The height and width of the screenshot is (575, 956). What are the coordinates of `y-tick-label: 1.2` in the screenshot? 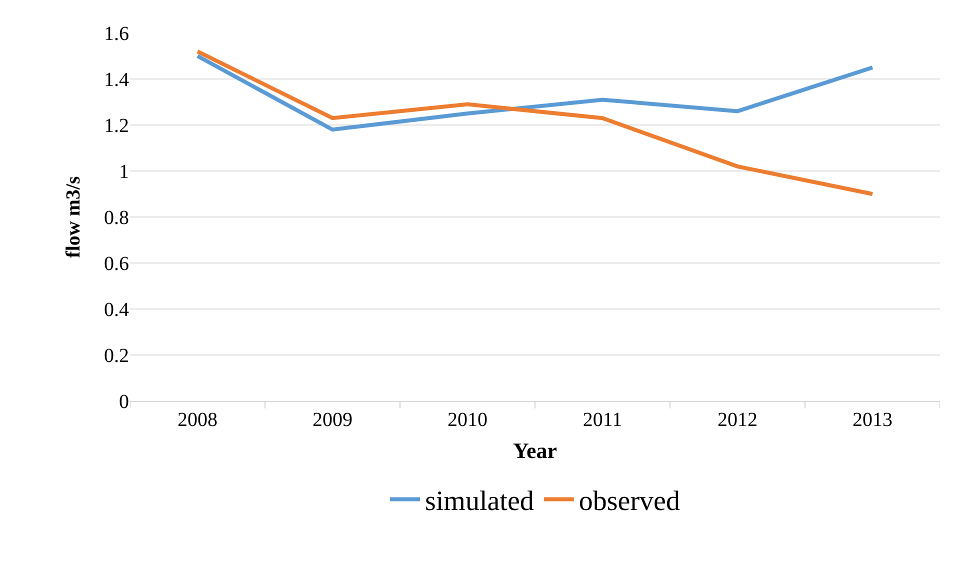 It's located at (116, 126).